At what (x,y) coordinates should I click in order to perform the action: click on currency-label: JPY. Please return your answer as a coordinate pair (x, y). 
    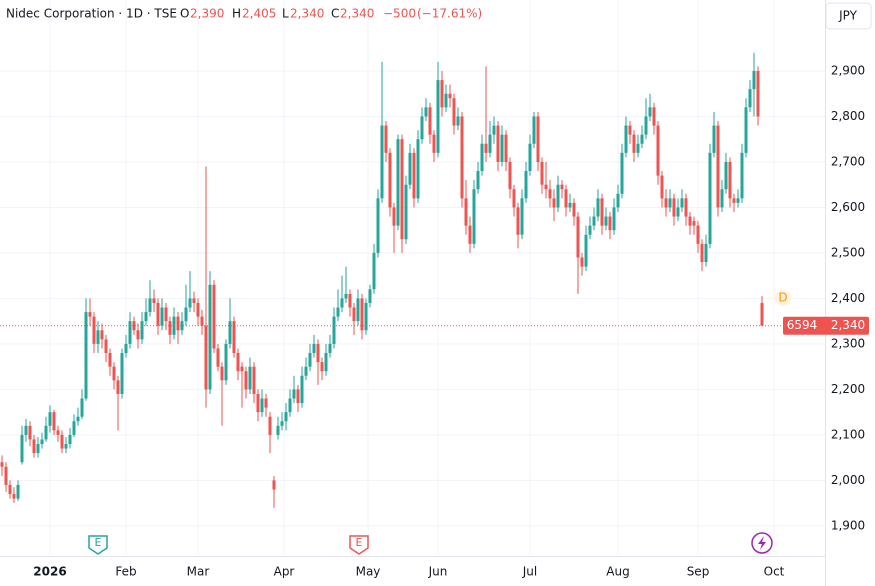
    Looking at the image, I should click on (848, 16).